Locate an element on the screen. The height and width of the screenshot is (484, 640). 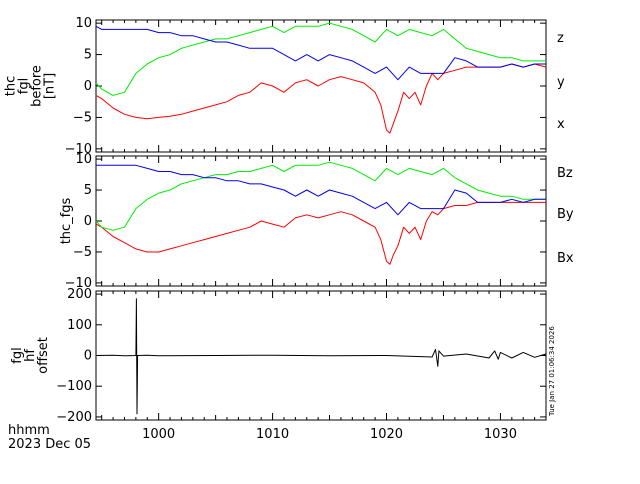
x-tick-label: 1030 is located at coordinates (500, 434).